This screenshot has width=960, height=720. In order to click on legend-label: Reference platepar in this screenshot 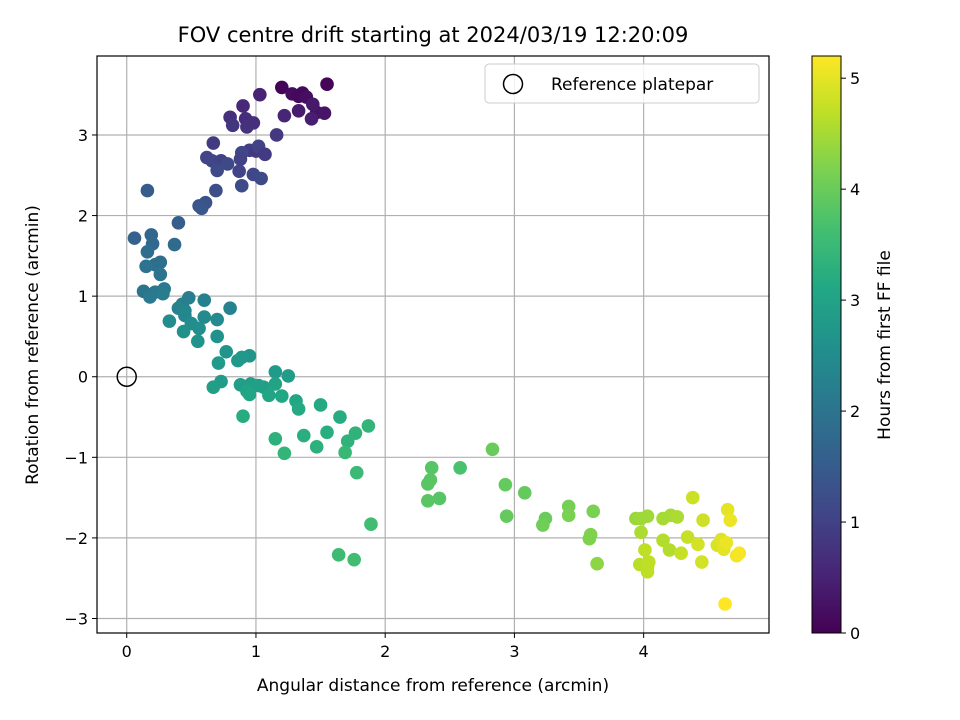, I will do `click(632, 85)`.